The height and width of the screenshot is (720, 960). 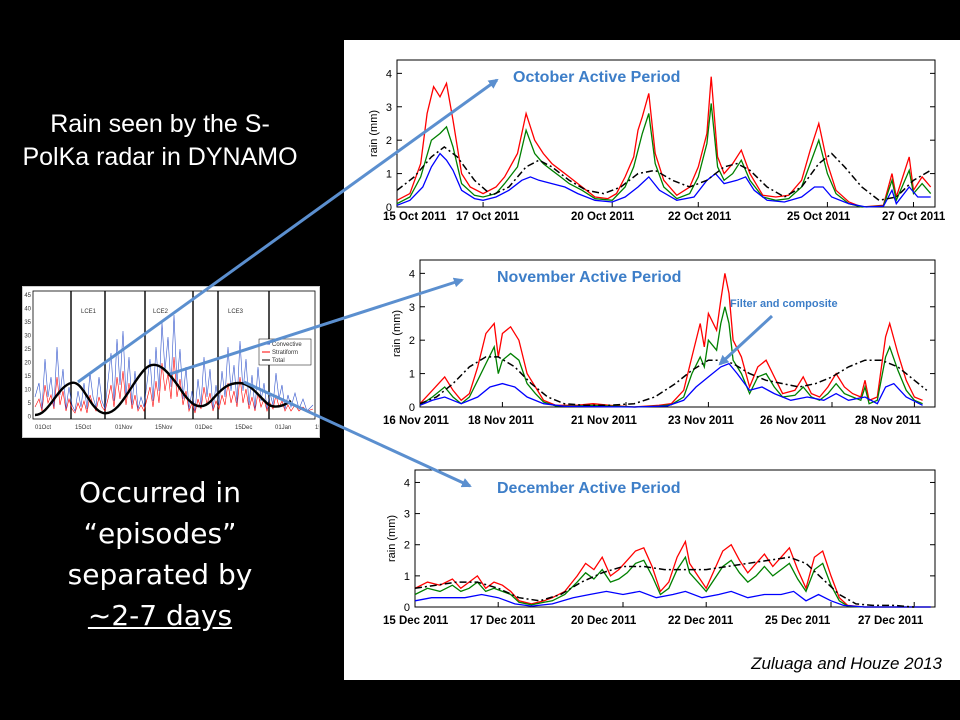 I want to click on thumbnail-x-tick-label: 01Oct, so click(x=43, y=428).